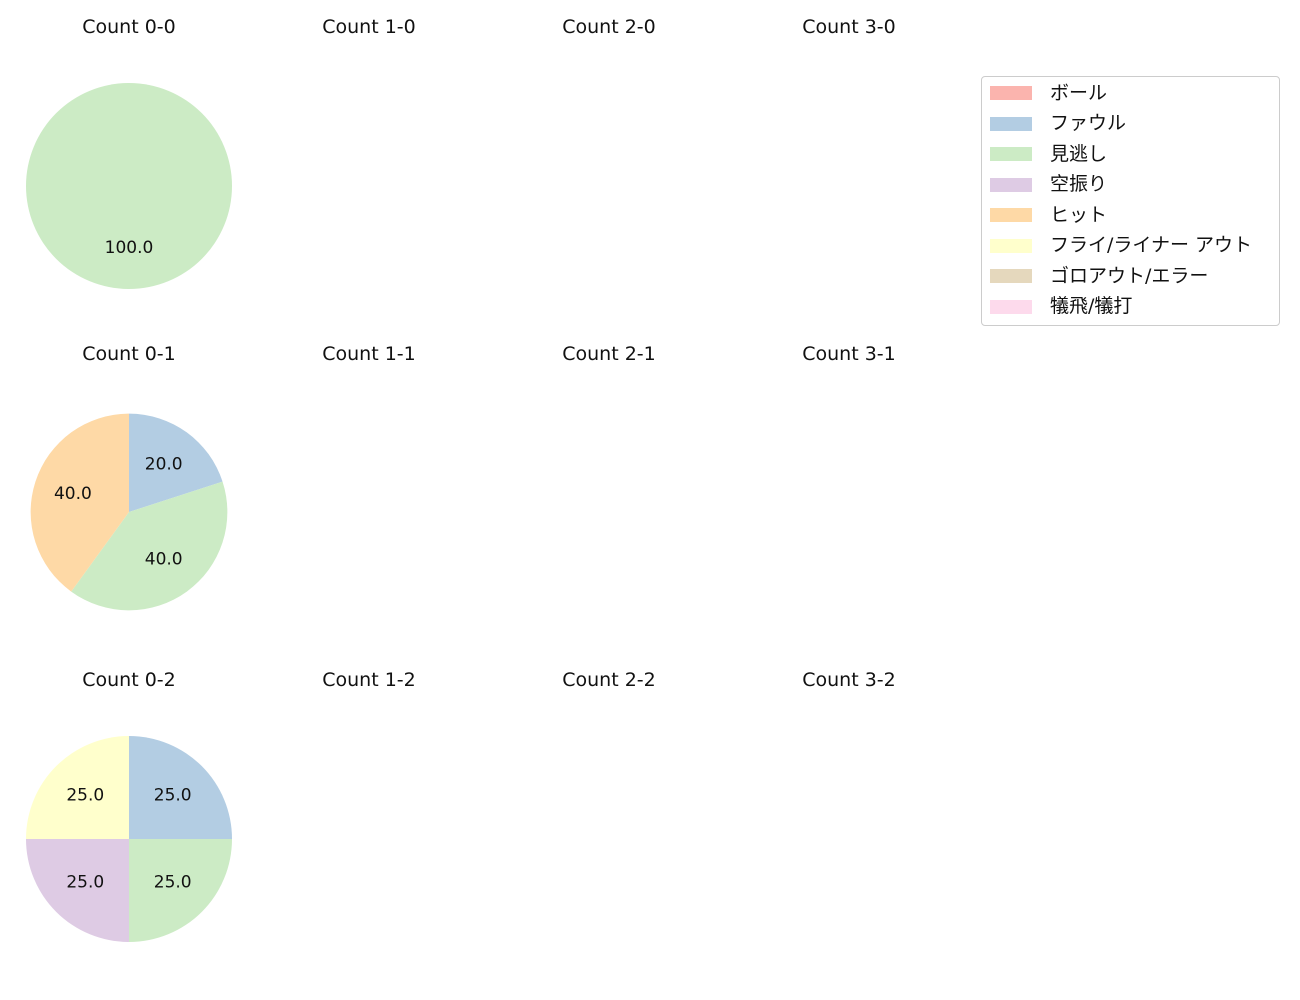 This screenshot has width=1300, height=1000. What do you see at coordinates (129, 248) in the screenshot?
I see `slice-label: 100.0` at bounding box center [129, 248].